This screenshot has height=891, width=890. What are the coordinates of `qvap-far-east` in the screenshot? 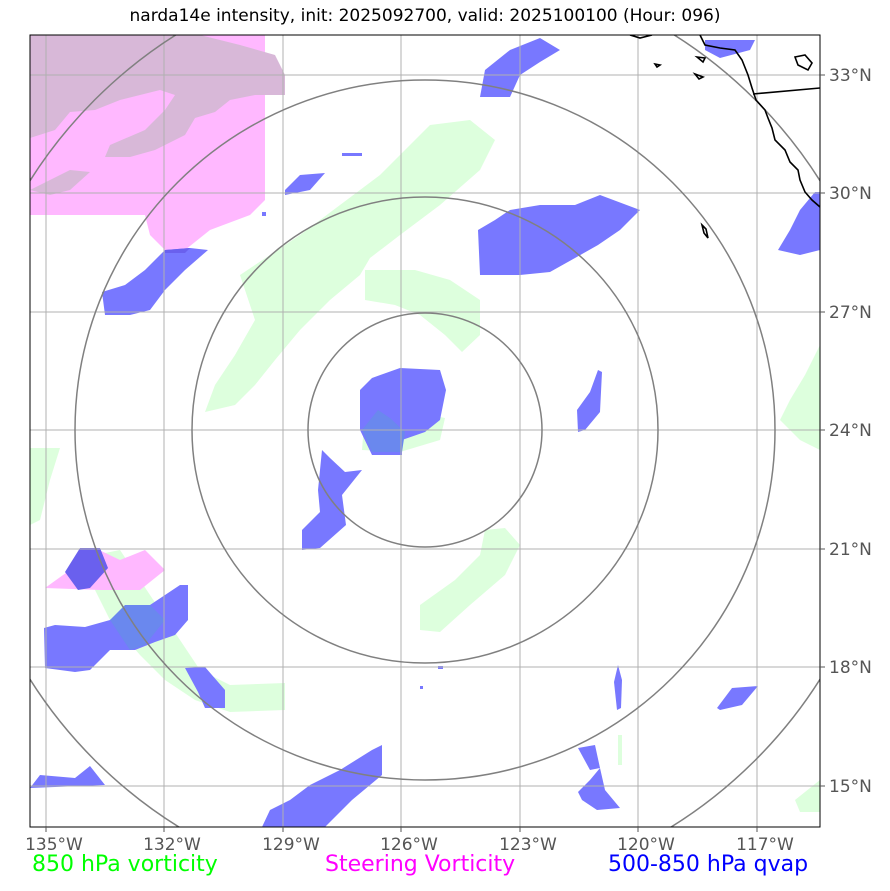 It's located at (799, 223).